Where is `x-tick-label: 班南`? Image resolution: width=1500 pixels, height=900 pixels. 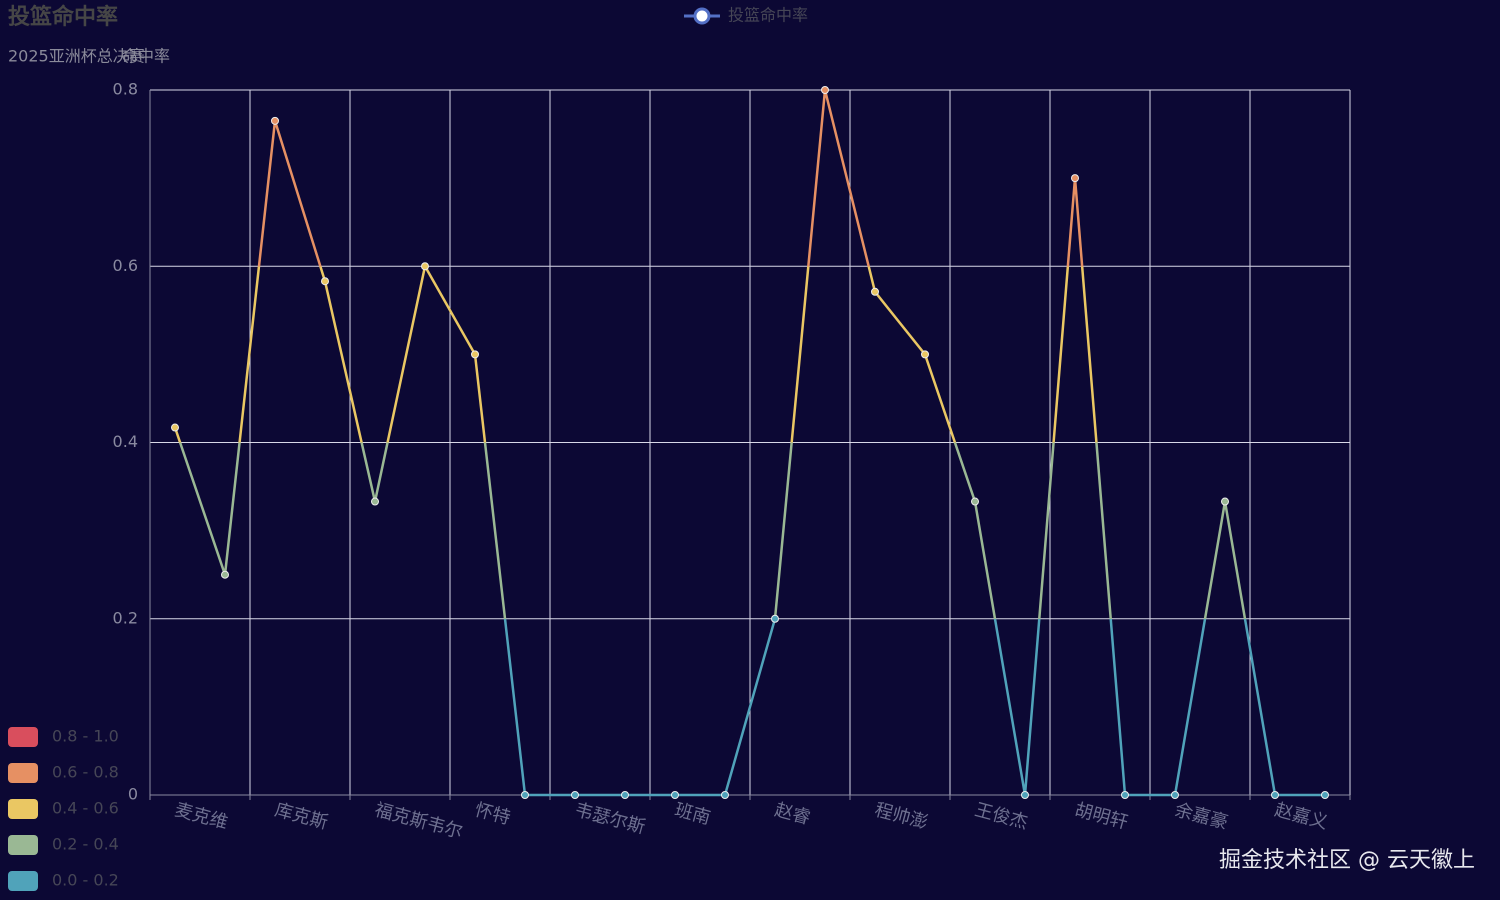
x-tick-label: 班南 is located at coordinates (692, 814).